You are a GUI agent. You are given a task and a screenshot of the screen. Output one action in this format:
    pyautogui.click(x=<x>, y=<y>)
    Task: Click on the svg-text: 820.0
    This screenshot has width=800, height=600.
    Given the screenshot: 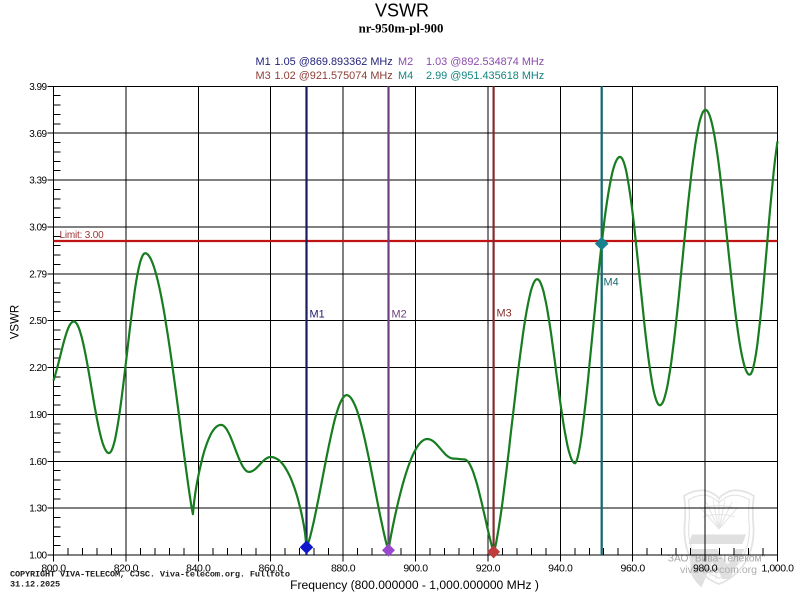 What is the action you would take?
    pyautogui.click(x=126, y=569)
    